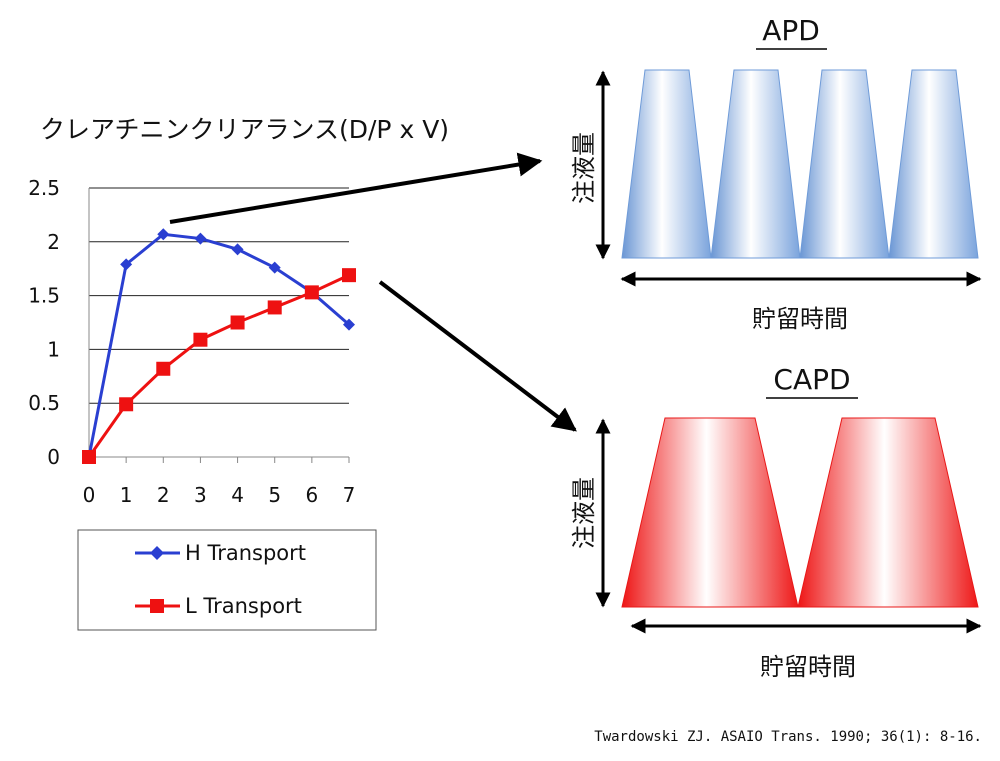 The width and height of the screenshot is (1000, 761). I want to click on y-tick-label: 1, so click(53, 349).